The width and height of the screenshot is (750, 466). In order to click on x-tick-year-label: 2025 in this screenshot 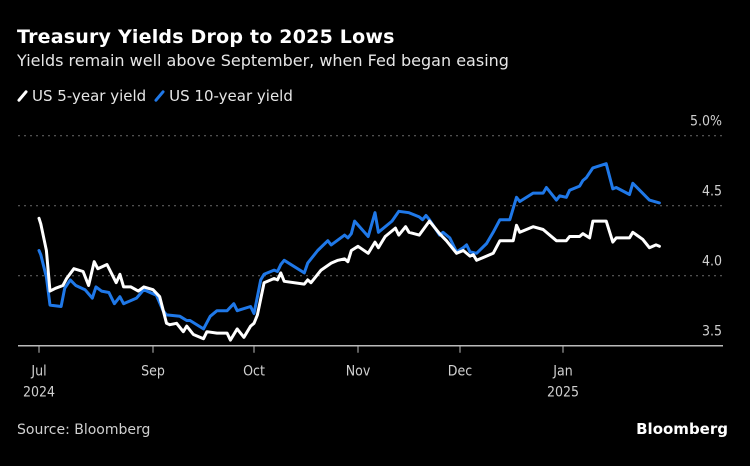, I will do `click(563, 393)`.